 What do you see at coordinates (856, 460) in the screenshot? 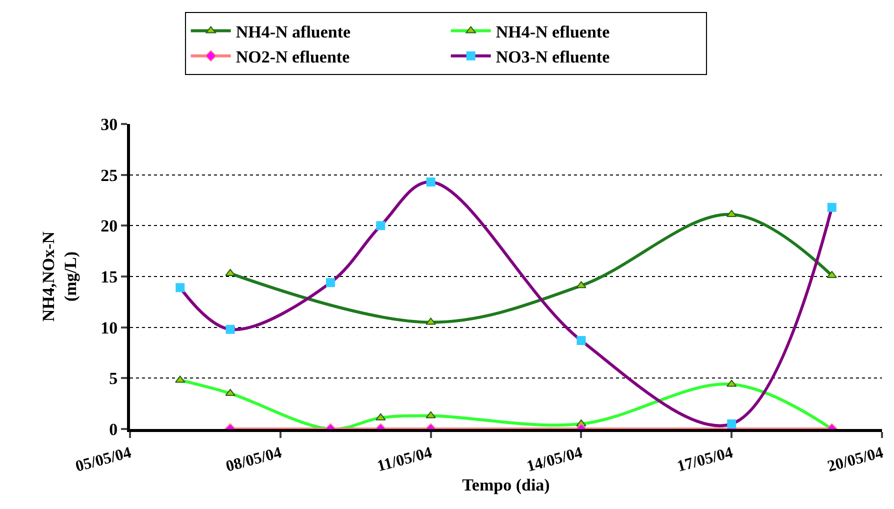
I see `x-tick-label: 20/05/04` at bounding box center [856, 460].